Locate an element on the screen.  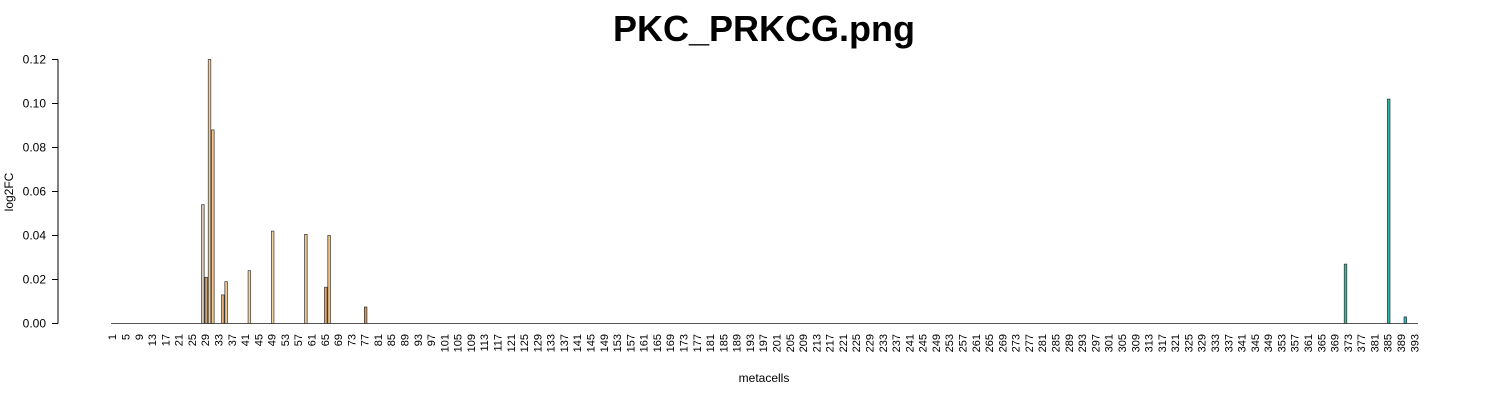
x-tick-label: 129 is located at coordinates (538, 343).